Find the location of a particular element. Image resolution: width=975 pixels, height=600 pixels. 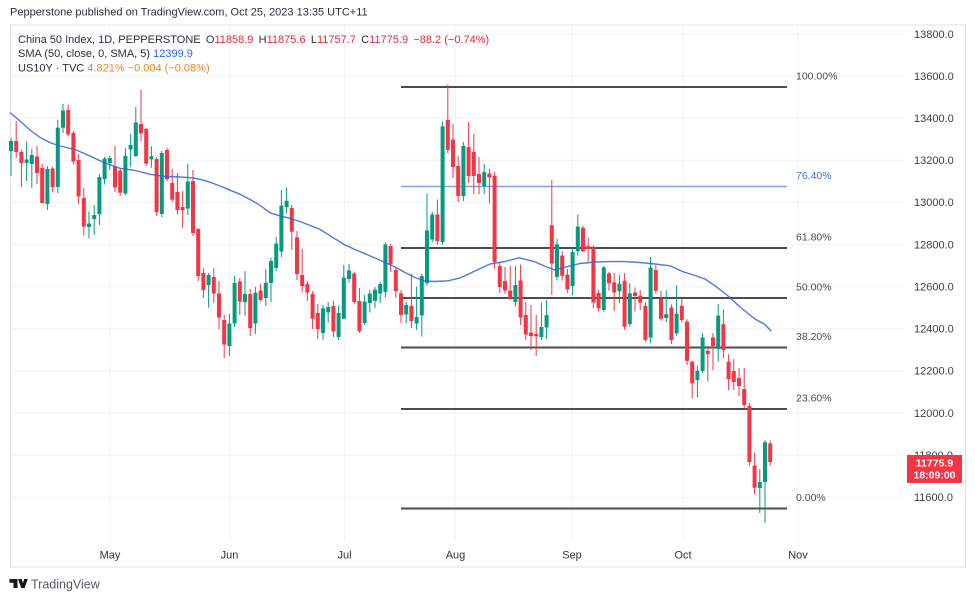

svg-text: 12800.0 is located at coordinates (934, 245).